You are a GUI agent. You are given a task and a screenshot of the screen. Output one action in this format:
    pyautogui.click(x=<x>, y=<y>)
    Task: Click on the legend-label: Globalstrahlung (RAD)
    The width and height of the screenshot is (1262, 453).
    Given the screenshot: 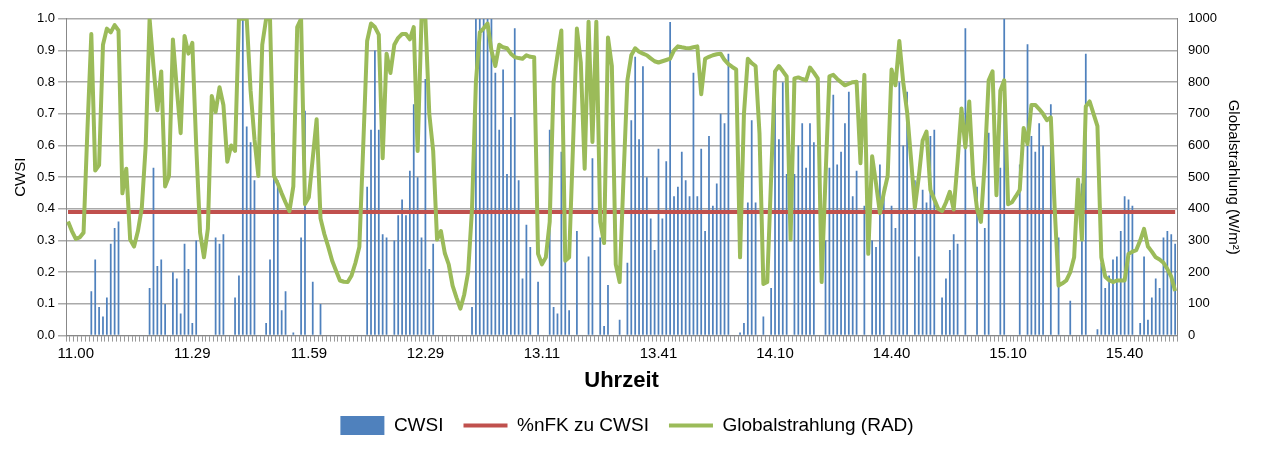 What is the action you would take?
    pyautogui.click(x=818, y=424)
    